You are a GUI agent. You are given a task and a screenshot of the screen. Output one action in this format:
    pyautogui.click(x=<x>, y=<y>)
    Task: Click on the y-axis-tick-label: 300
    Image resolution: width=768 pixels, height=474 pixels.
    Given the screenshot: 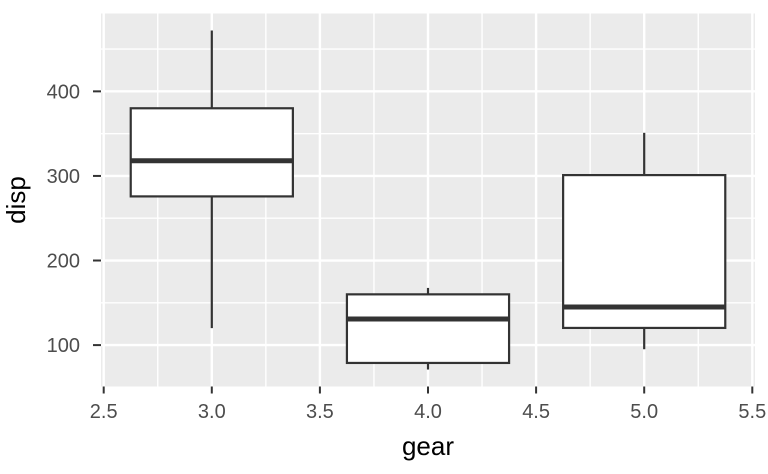 What is the action you would take?
    pyautogui.click(x=63, y=177)
    